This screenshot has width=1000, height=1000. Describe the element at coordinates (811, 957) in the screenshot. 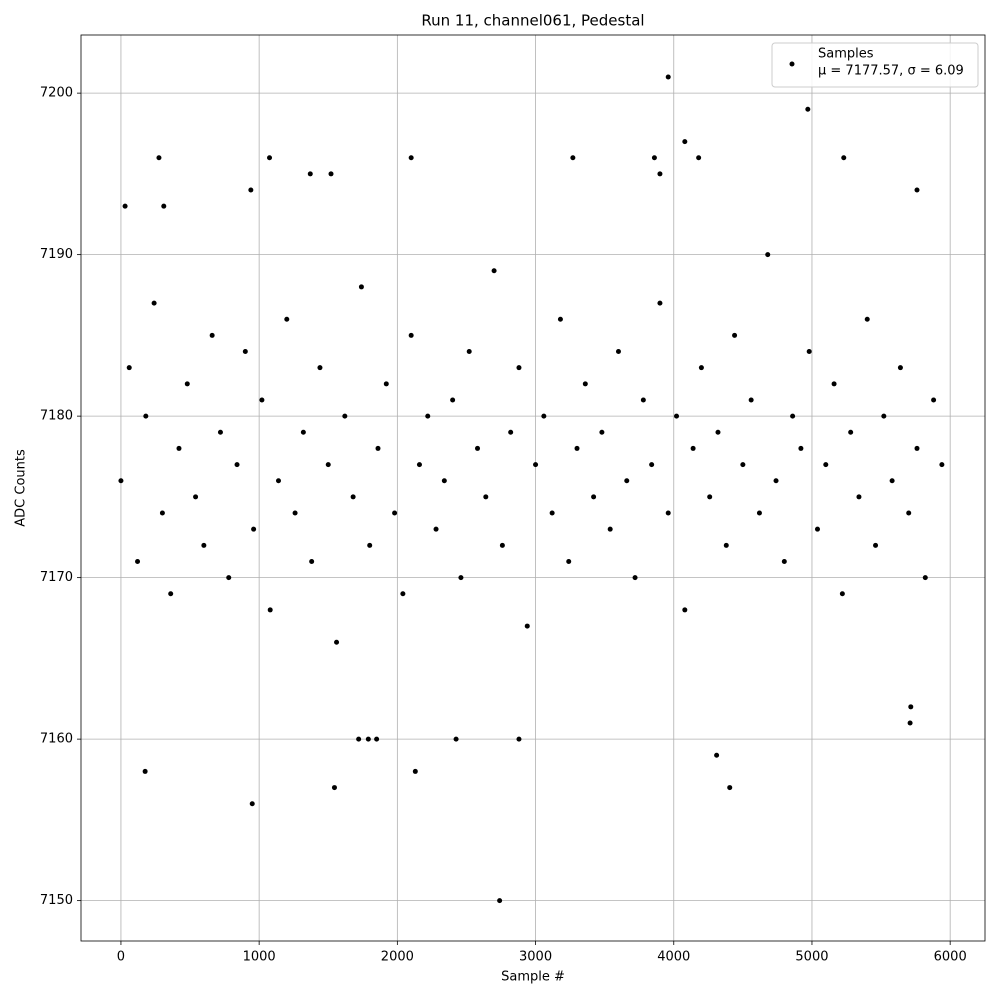

I see `x-tick-label: 5000` at that location.